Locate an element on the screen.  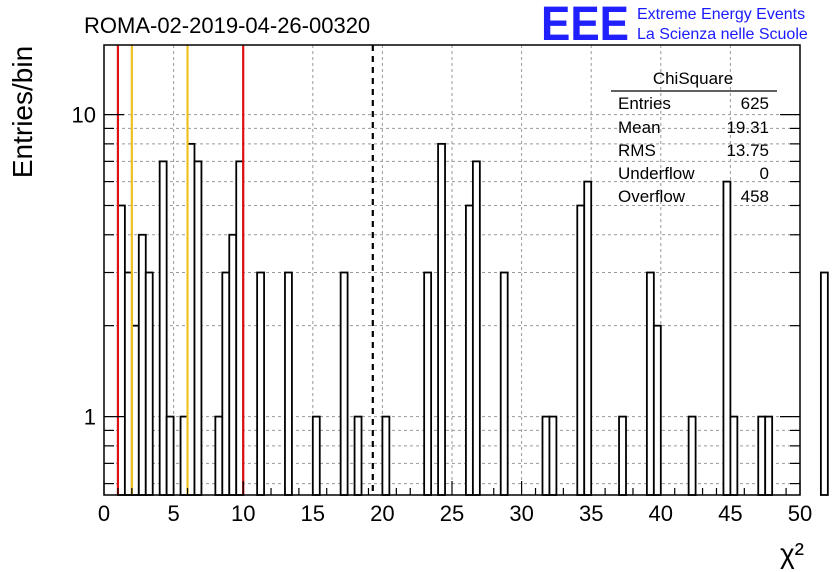
stats-value-rms: 13.75 is located at coordinates (747, 150).